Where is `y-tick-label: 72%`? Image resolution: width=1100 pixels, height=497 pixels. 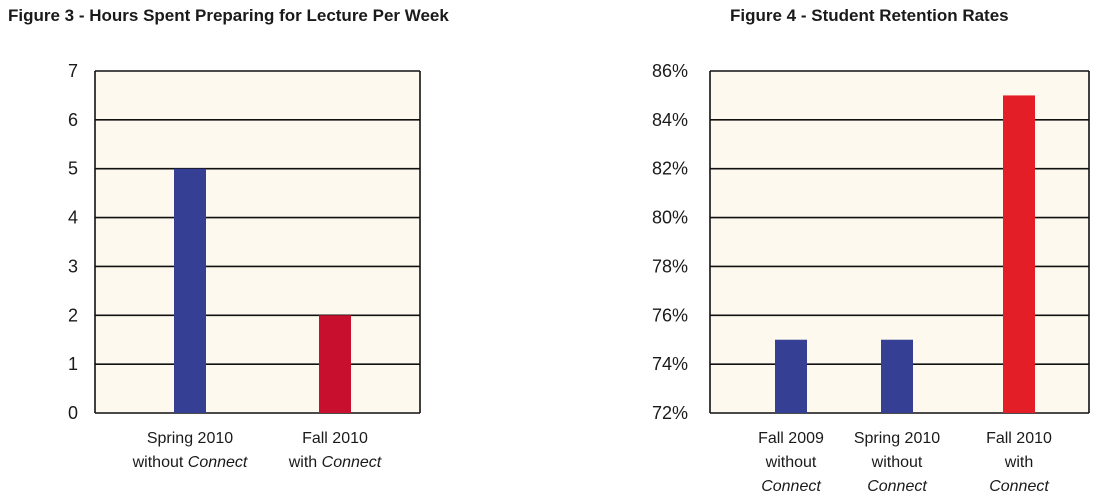
y-tick-label: 72% is located at coordinates (670, 413).